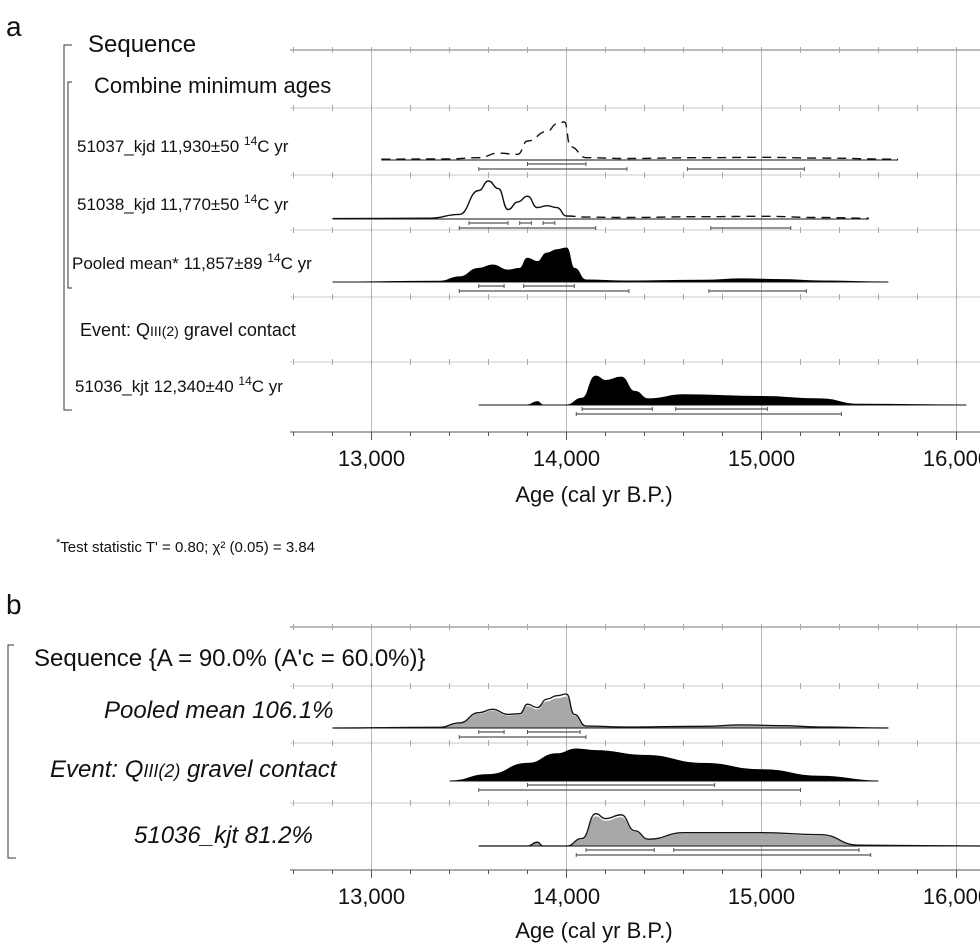  Describe the element at coordinates (593, 494) in the screenshot. I see `panel-a-x-axis-label: Age (cal yr B.P.)` at that location.